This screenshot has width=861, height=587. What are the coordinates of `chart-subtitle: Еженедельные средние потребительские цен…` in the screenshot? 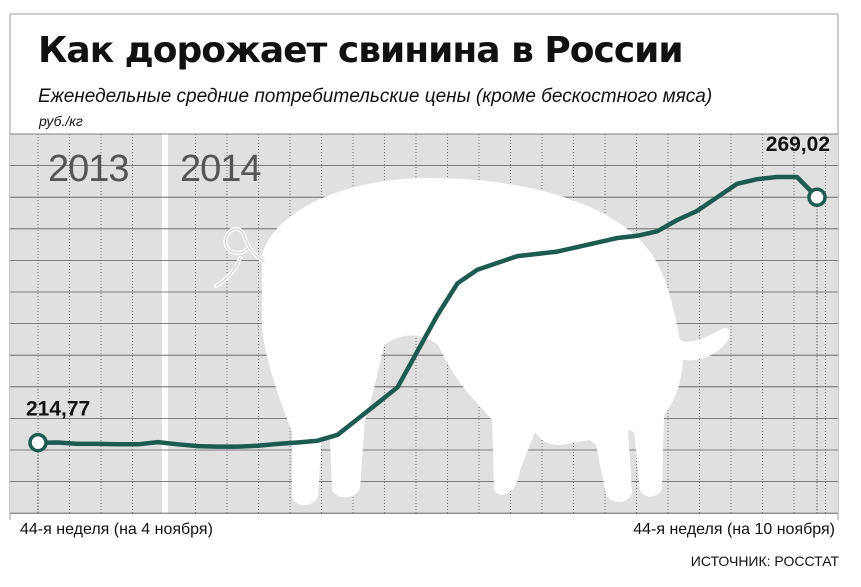 It's located at (375, 96).